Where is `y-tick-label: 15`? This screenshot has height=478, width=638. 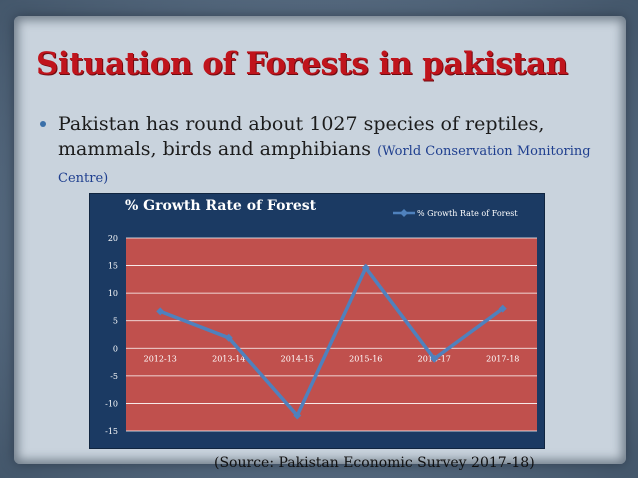
y-tick-label: 15 is located at coordinates (113, 266).